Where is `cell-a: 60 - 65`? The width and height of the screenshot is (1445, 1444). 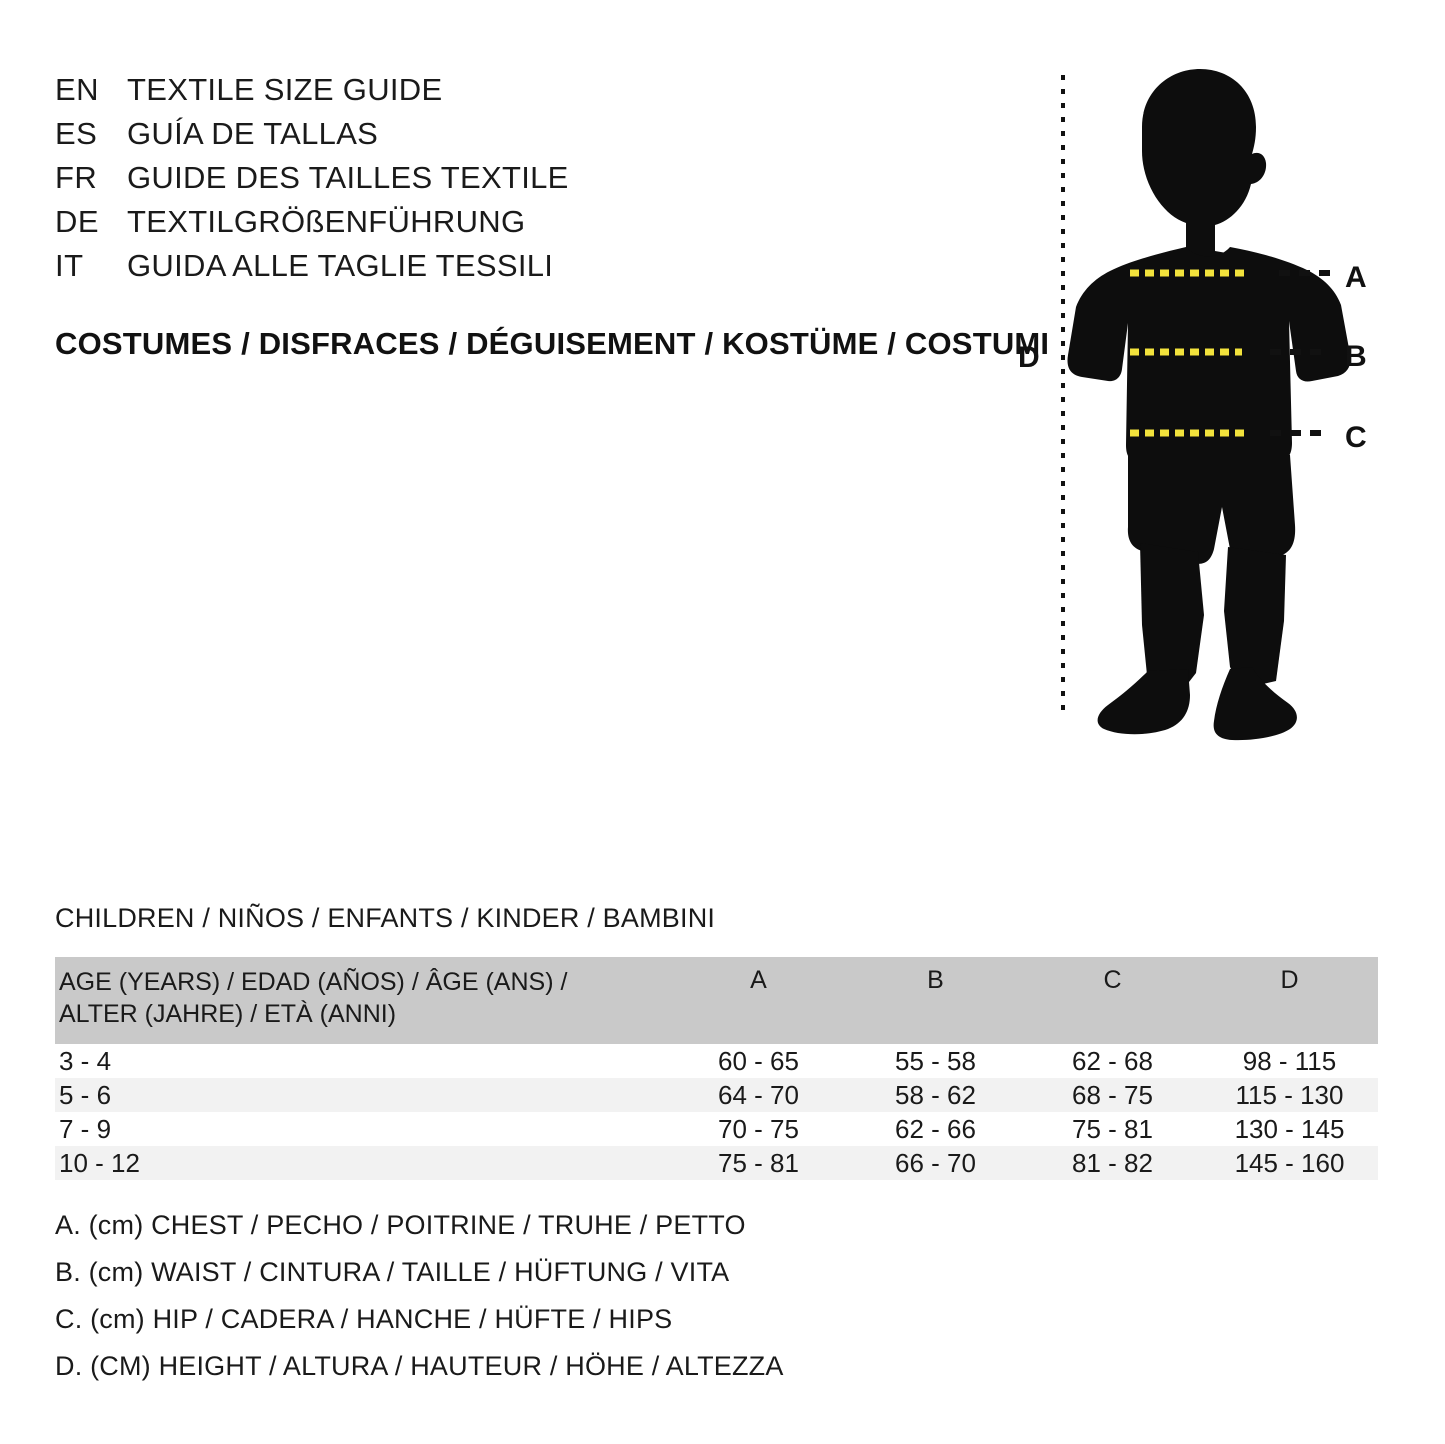 cell-a: 60 - 65 is located at coordinates (758, 1061).